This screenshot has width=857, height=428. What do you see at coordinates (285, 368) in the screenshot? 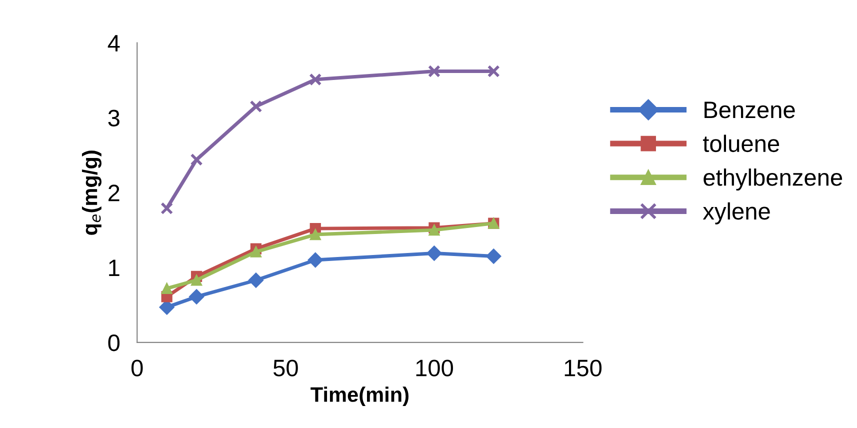
I see `x-tick-label: 50` at bounding box center [285, 368].